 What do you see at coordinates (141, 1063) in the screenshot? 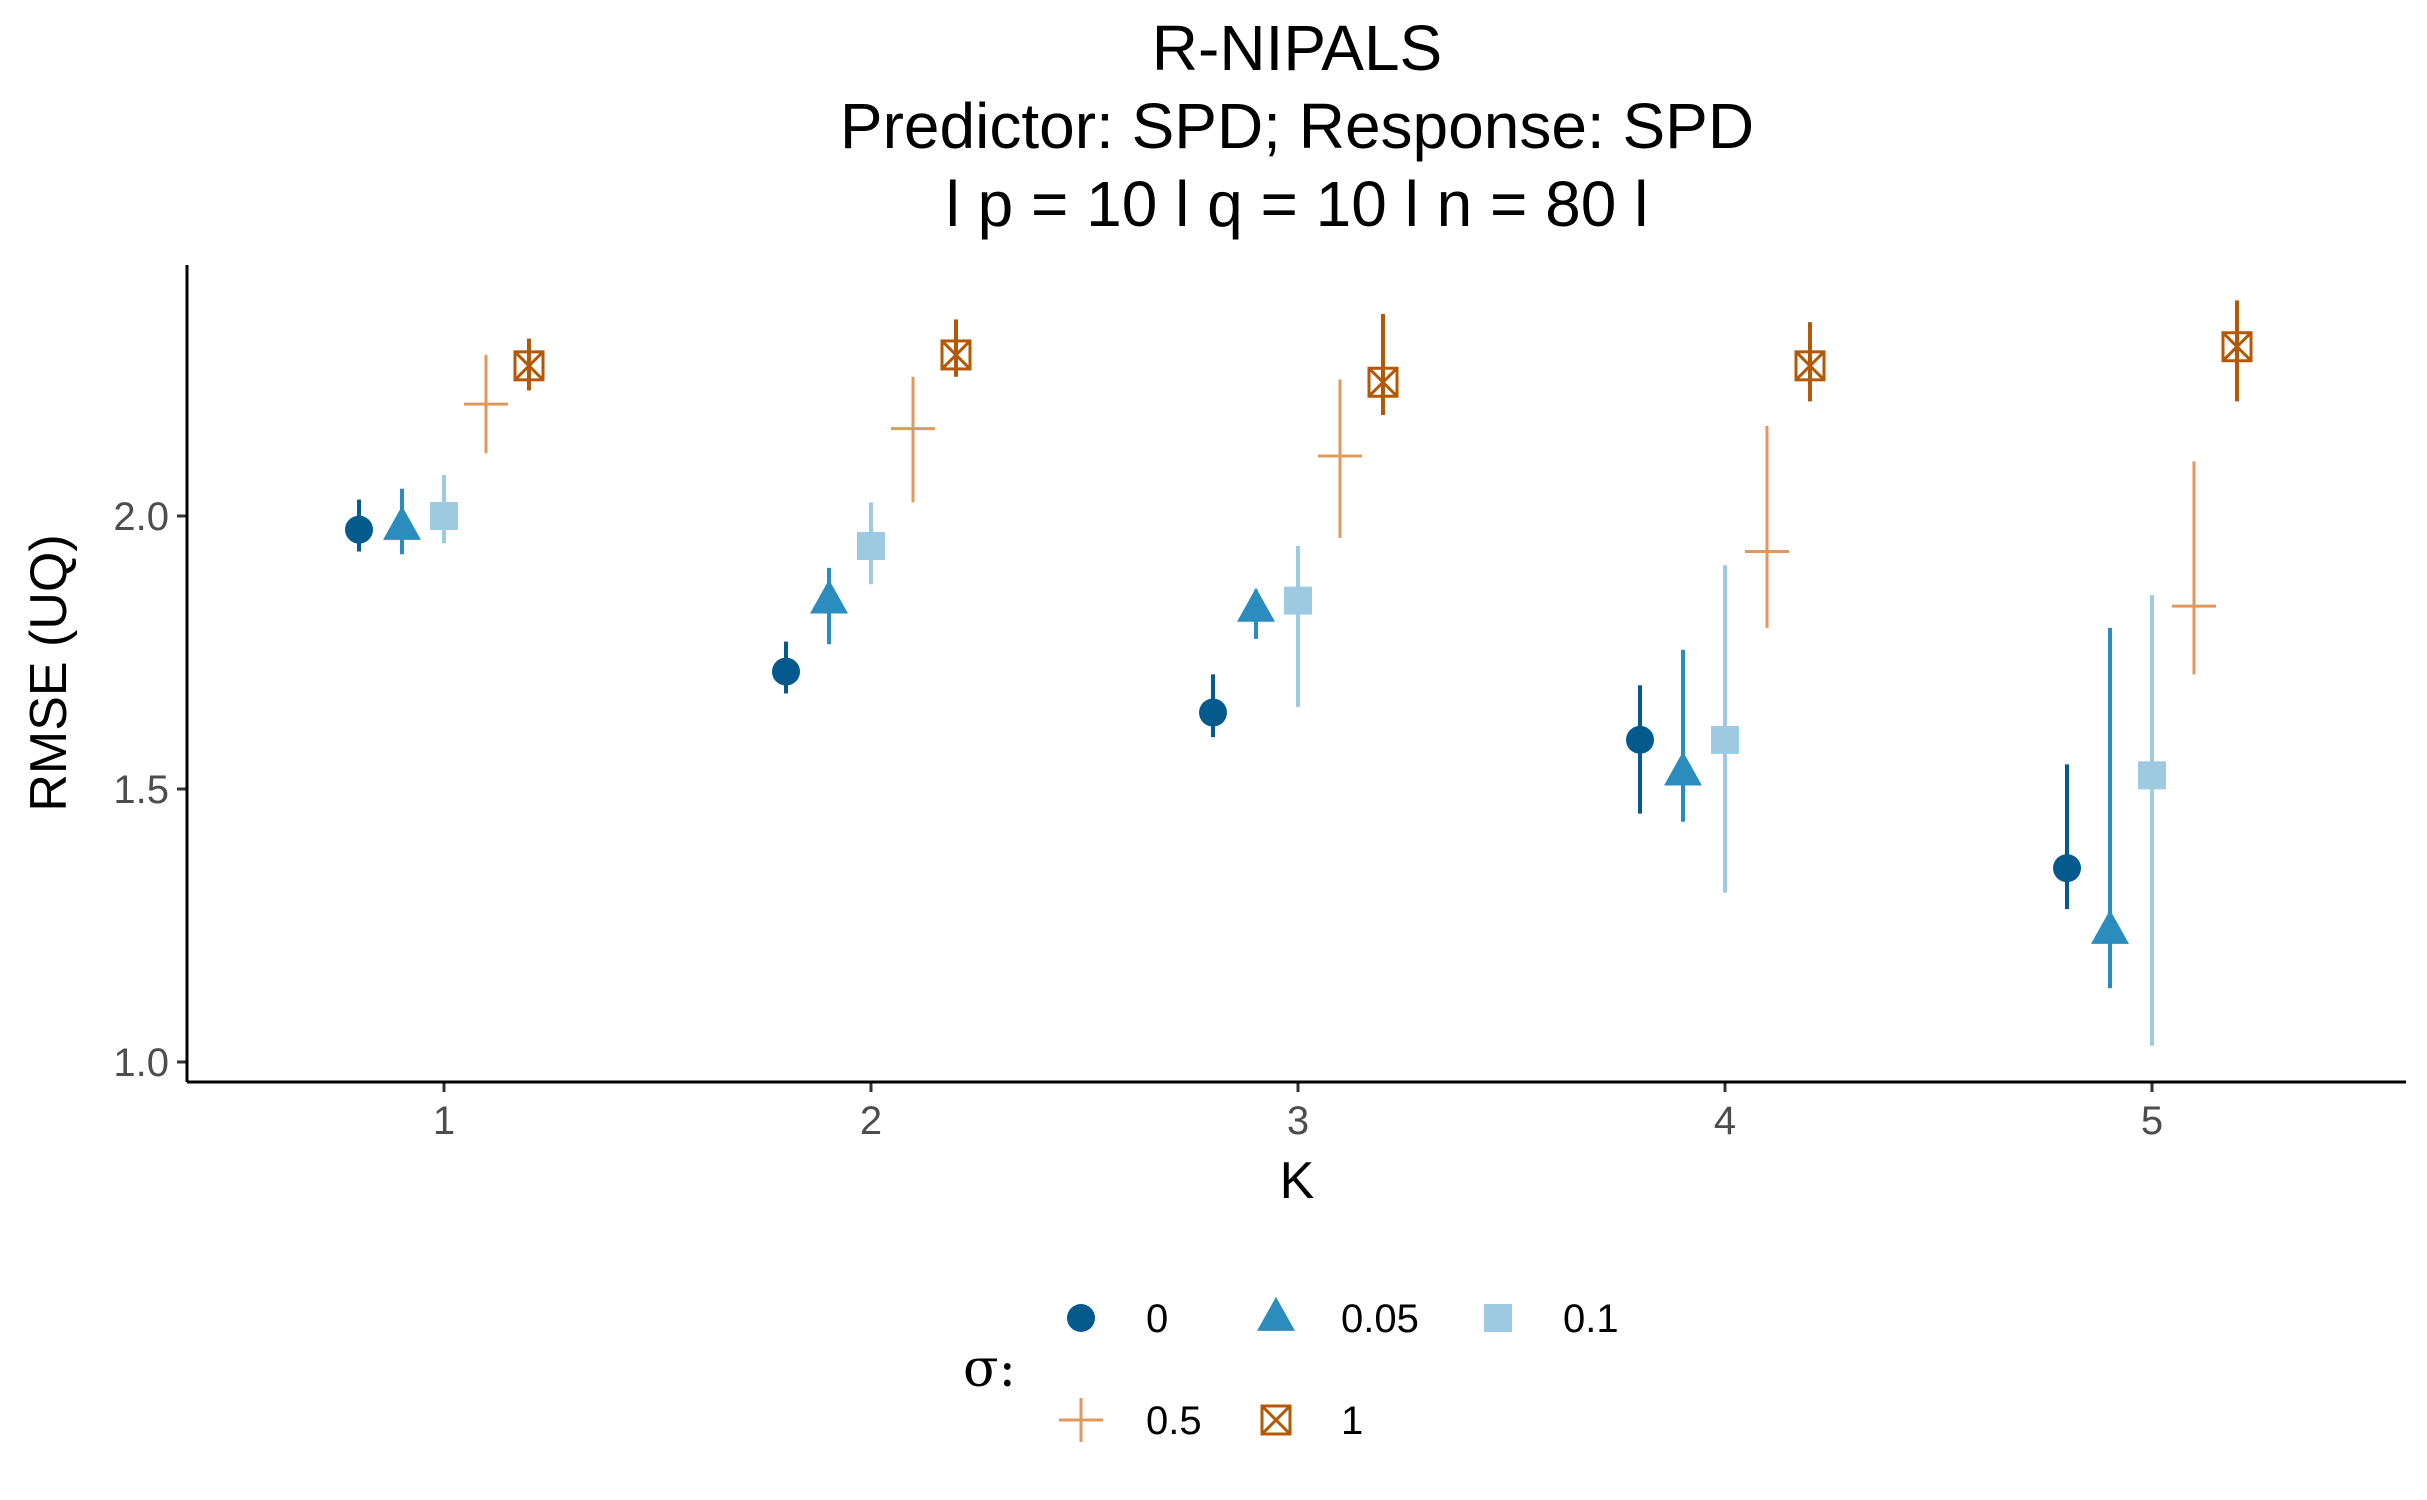
I see `y-tick-label: 1.0` at bounding box center [141, 1063].